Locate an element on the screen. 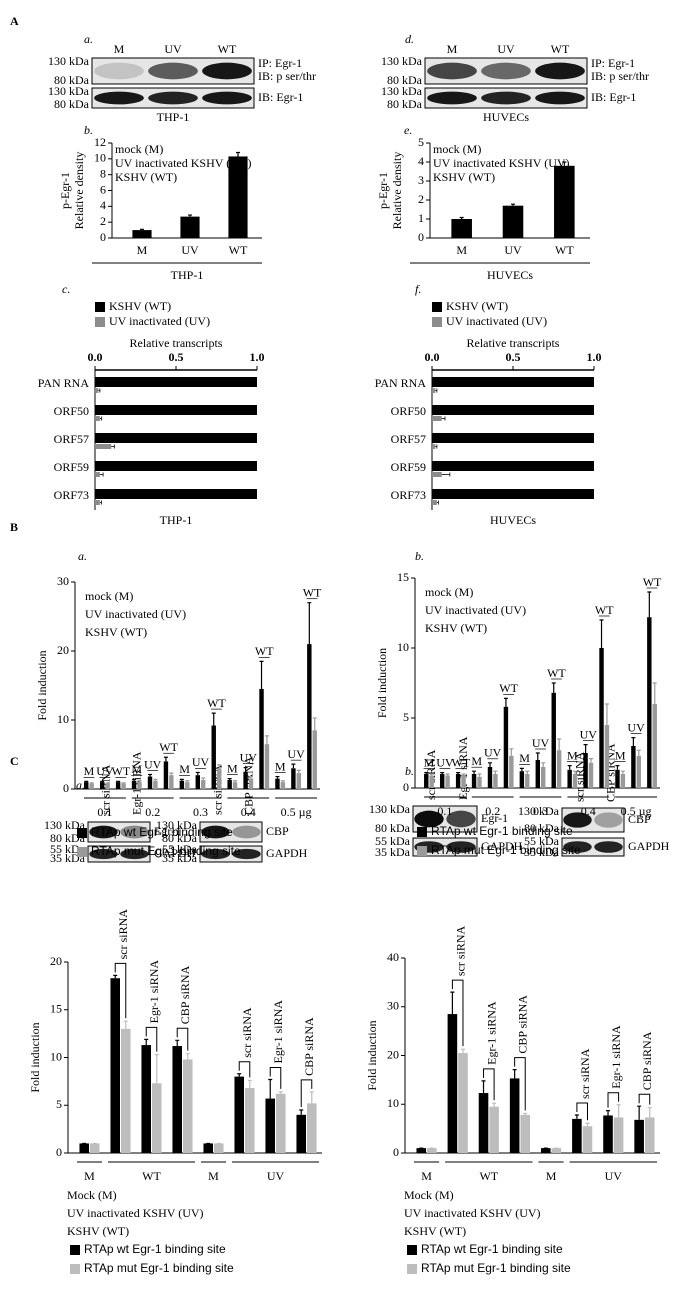 This screenshot has height=1291, width=689. note: UV inactivated (UV) is located at coordinates (135, 614).